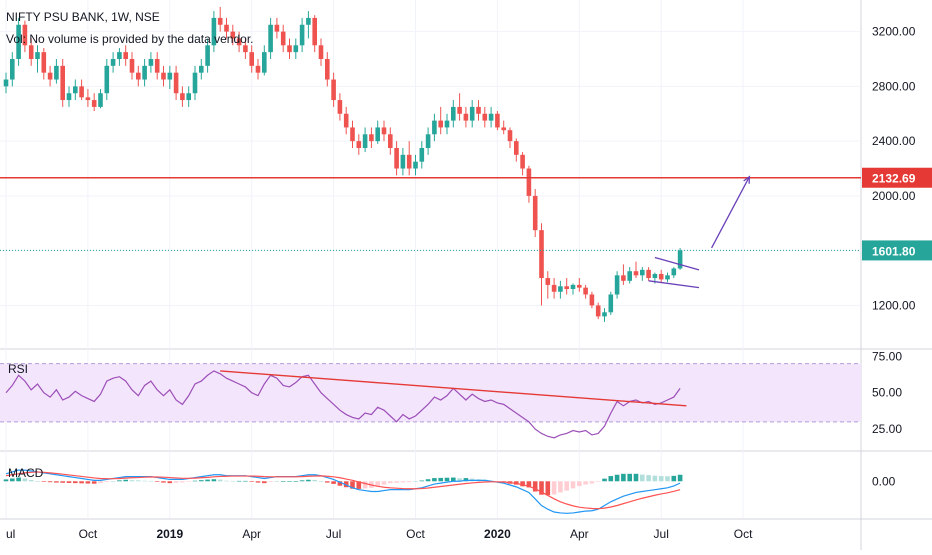 Image resolution: width=932 pixels, height=555 pixels. I want to click on macd-signal-line, so click(343, 490).